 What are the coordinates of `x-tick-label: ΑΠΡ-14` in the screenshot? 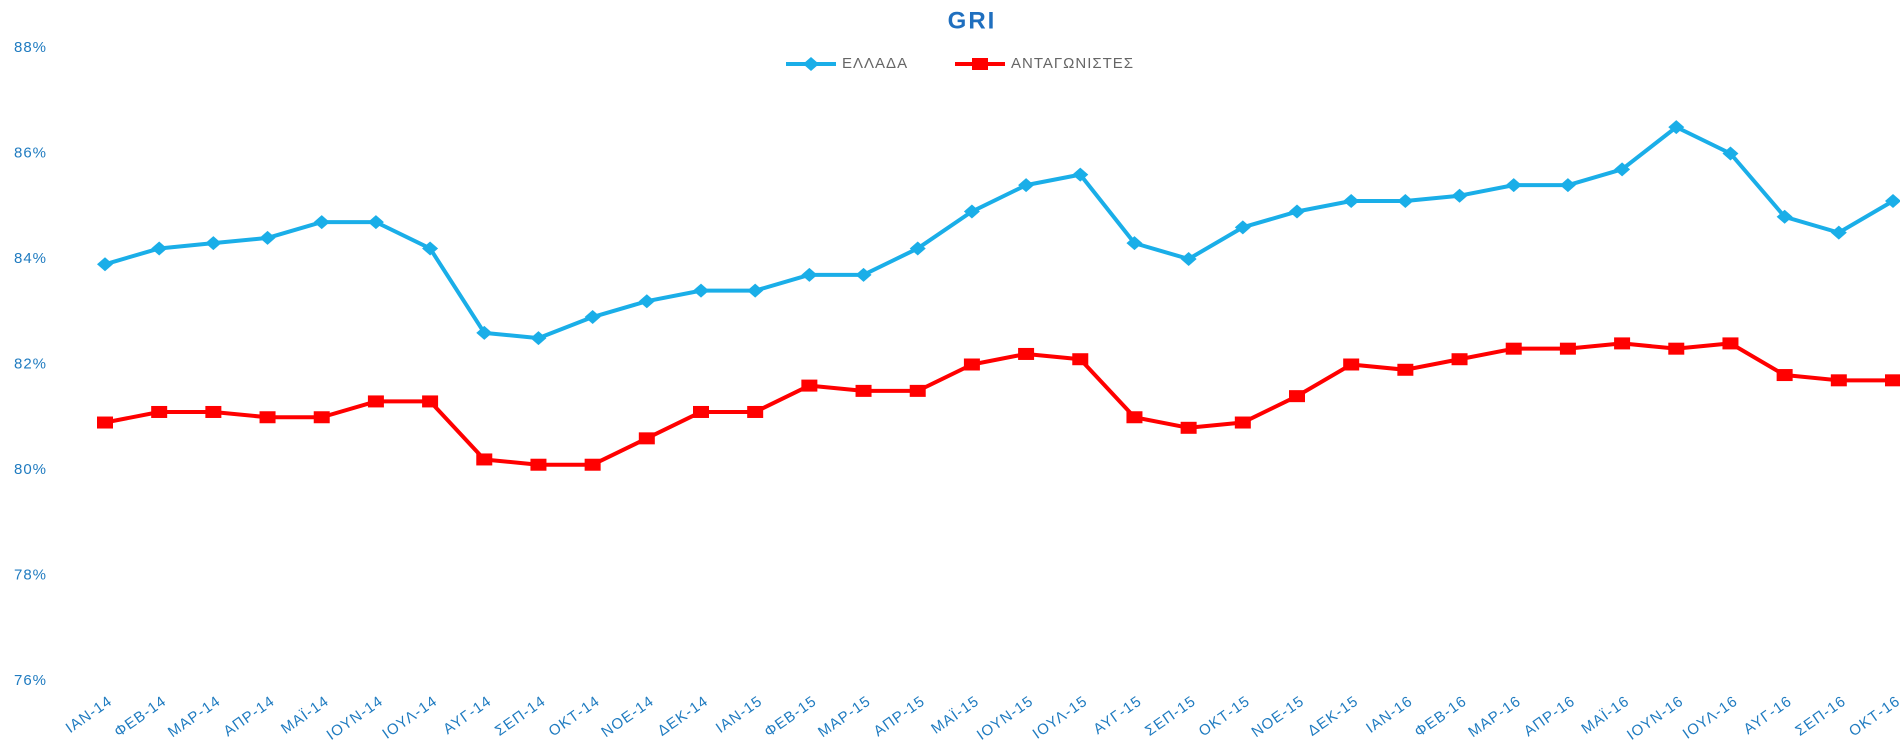 It's located at (249, 716).